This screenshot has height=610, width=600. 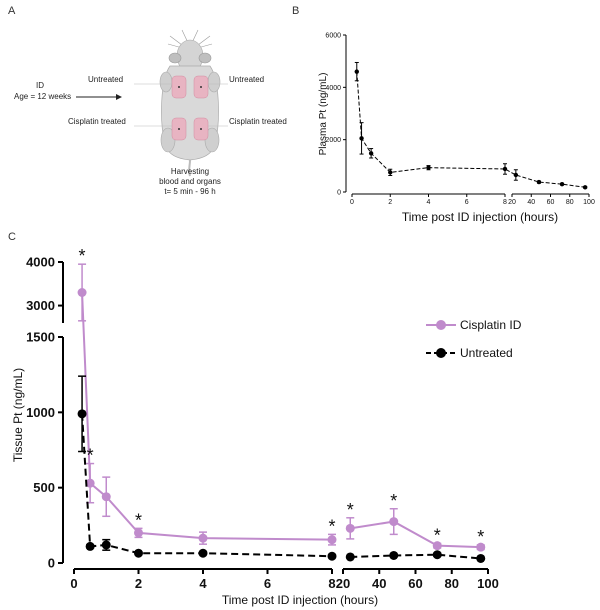 What do you see at coordinates (258, 121) in the screenshot?
I see `cisplatin-right-label: Cisplatin treated` at bounding box center [258, 121].